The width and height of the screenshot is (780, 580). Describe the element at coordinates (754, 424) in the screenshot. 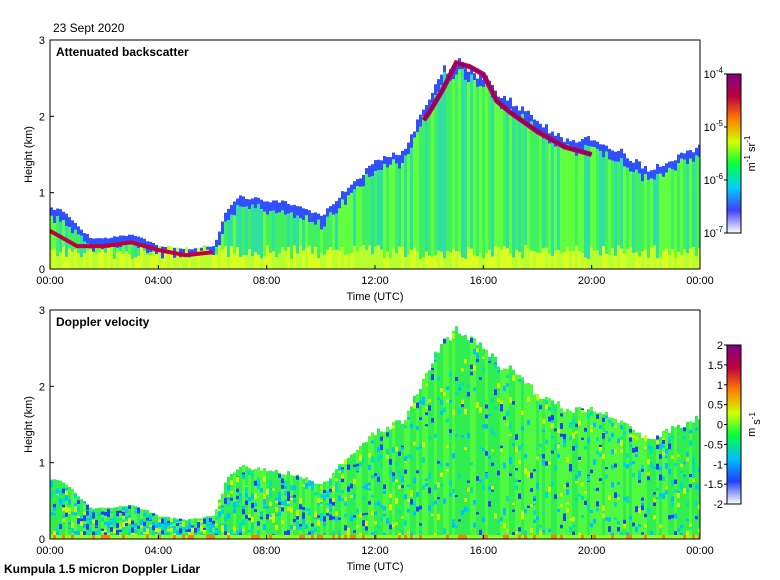

I see `colorbar-unit: m s-1` at that location.